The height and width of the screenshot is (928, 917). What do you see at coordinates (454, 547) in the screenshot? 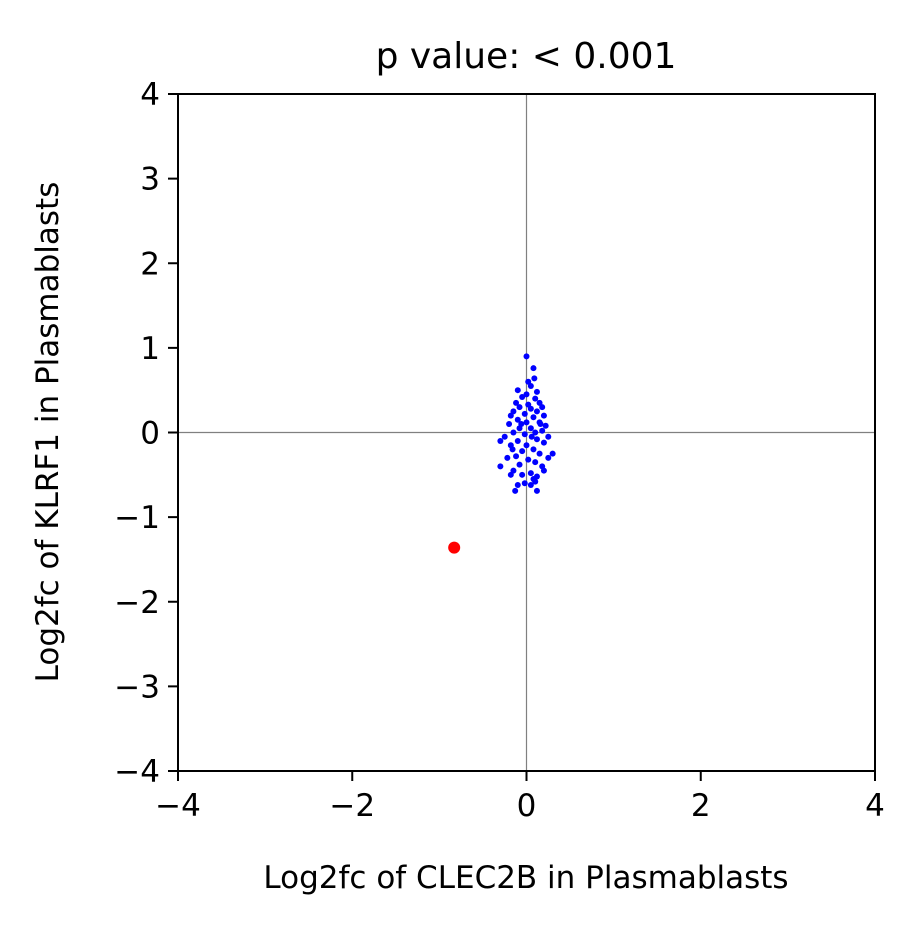
I see `highlighted-point` at bounding box center [454, 547].